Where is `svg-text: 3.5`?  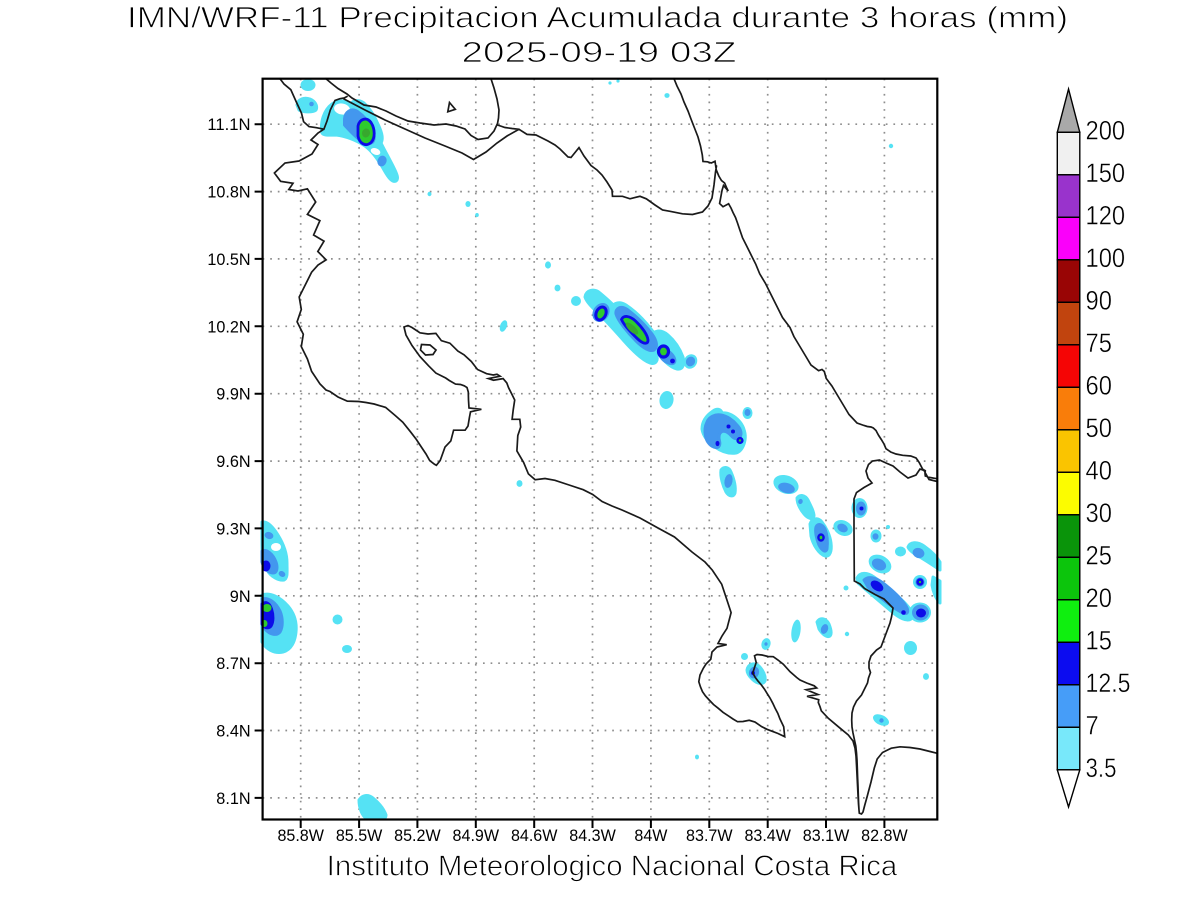
svg-text: 3.5 is located at coordinates (1101, 768).